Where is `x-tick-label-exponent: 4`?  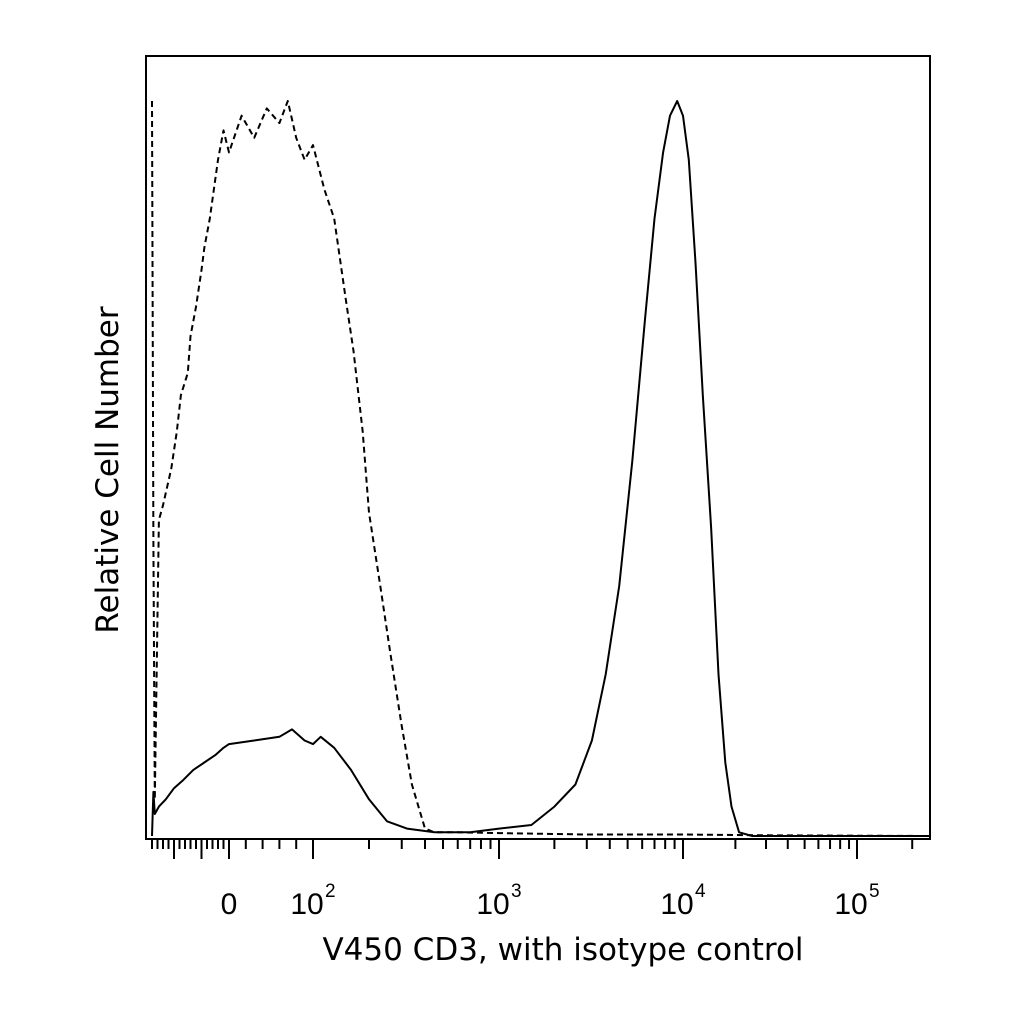
x-tick-label-exponent: 4 is located at coordinates (700, 891).